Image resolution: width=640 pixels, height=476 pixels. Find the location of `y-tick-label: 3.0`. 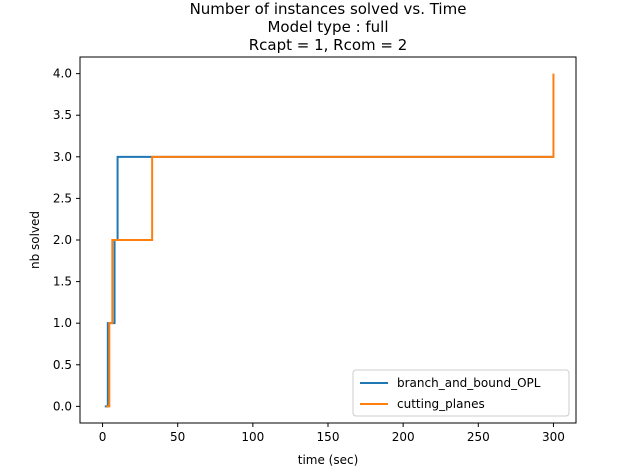

y-tick-label: 3.0 is located at coordinates (62, 157).